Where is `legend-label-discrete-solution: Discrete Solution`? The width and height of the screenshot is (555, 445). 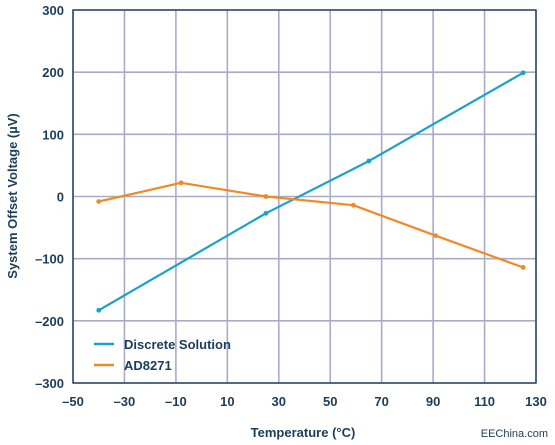 legend-label-discrete-solution: Discrete Solution is located at coordinates (177, 344).